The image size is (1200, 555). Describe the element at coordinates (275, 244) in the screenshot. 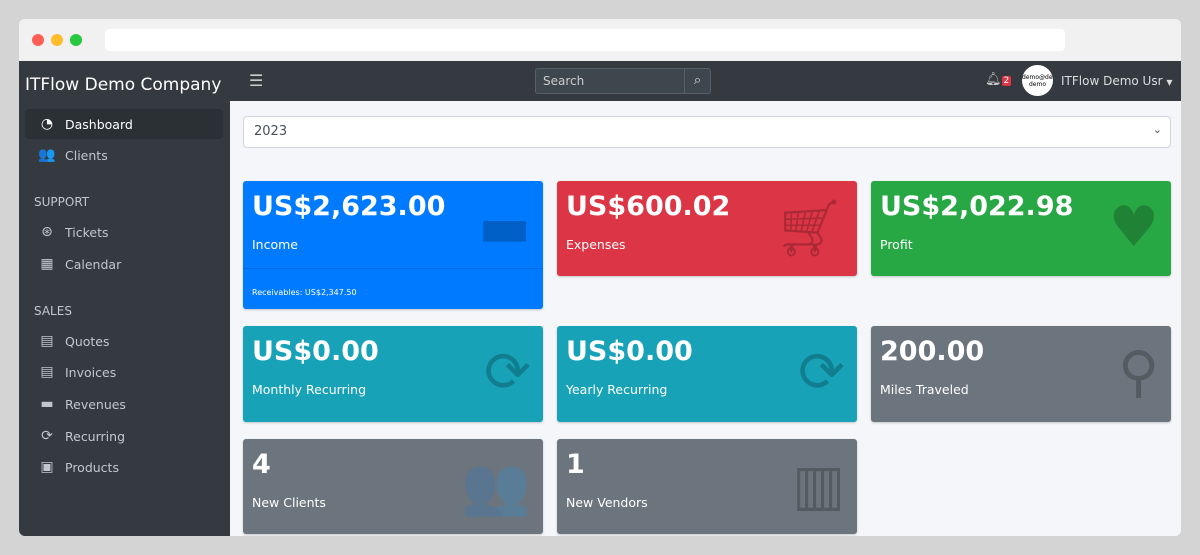

I see `card-label: Income` at that location.